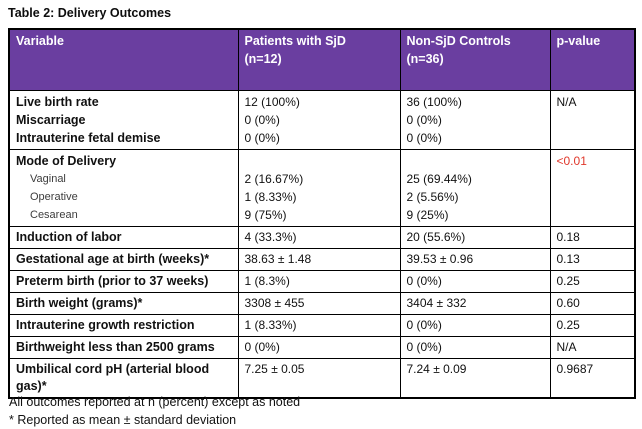 This screenshot has width=642, height=429. What do you see at coordinates (270, 197) in the screenshot?
I see `sjd-operative: 1 (8.33%)` at bounding box center [270, 197].